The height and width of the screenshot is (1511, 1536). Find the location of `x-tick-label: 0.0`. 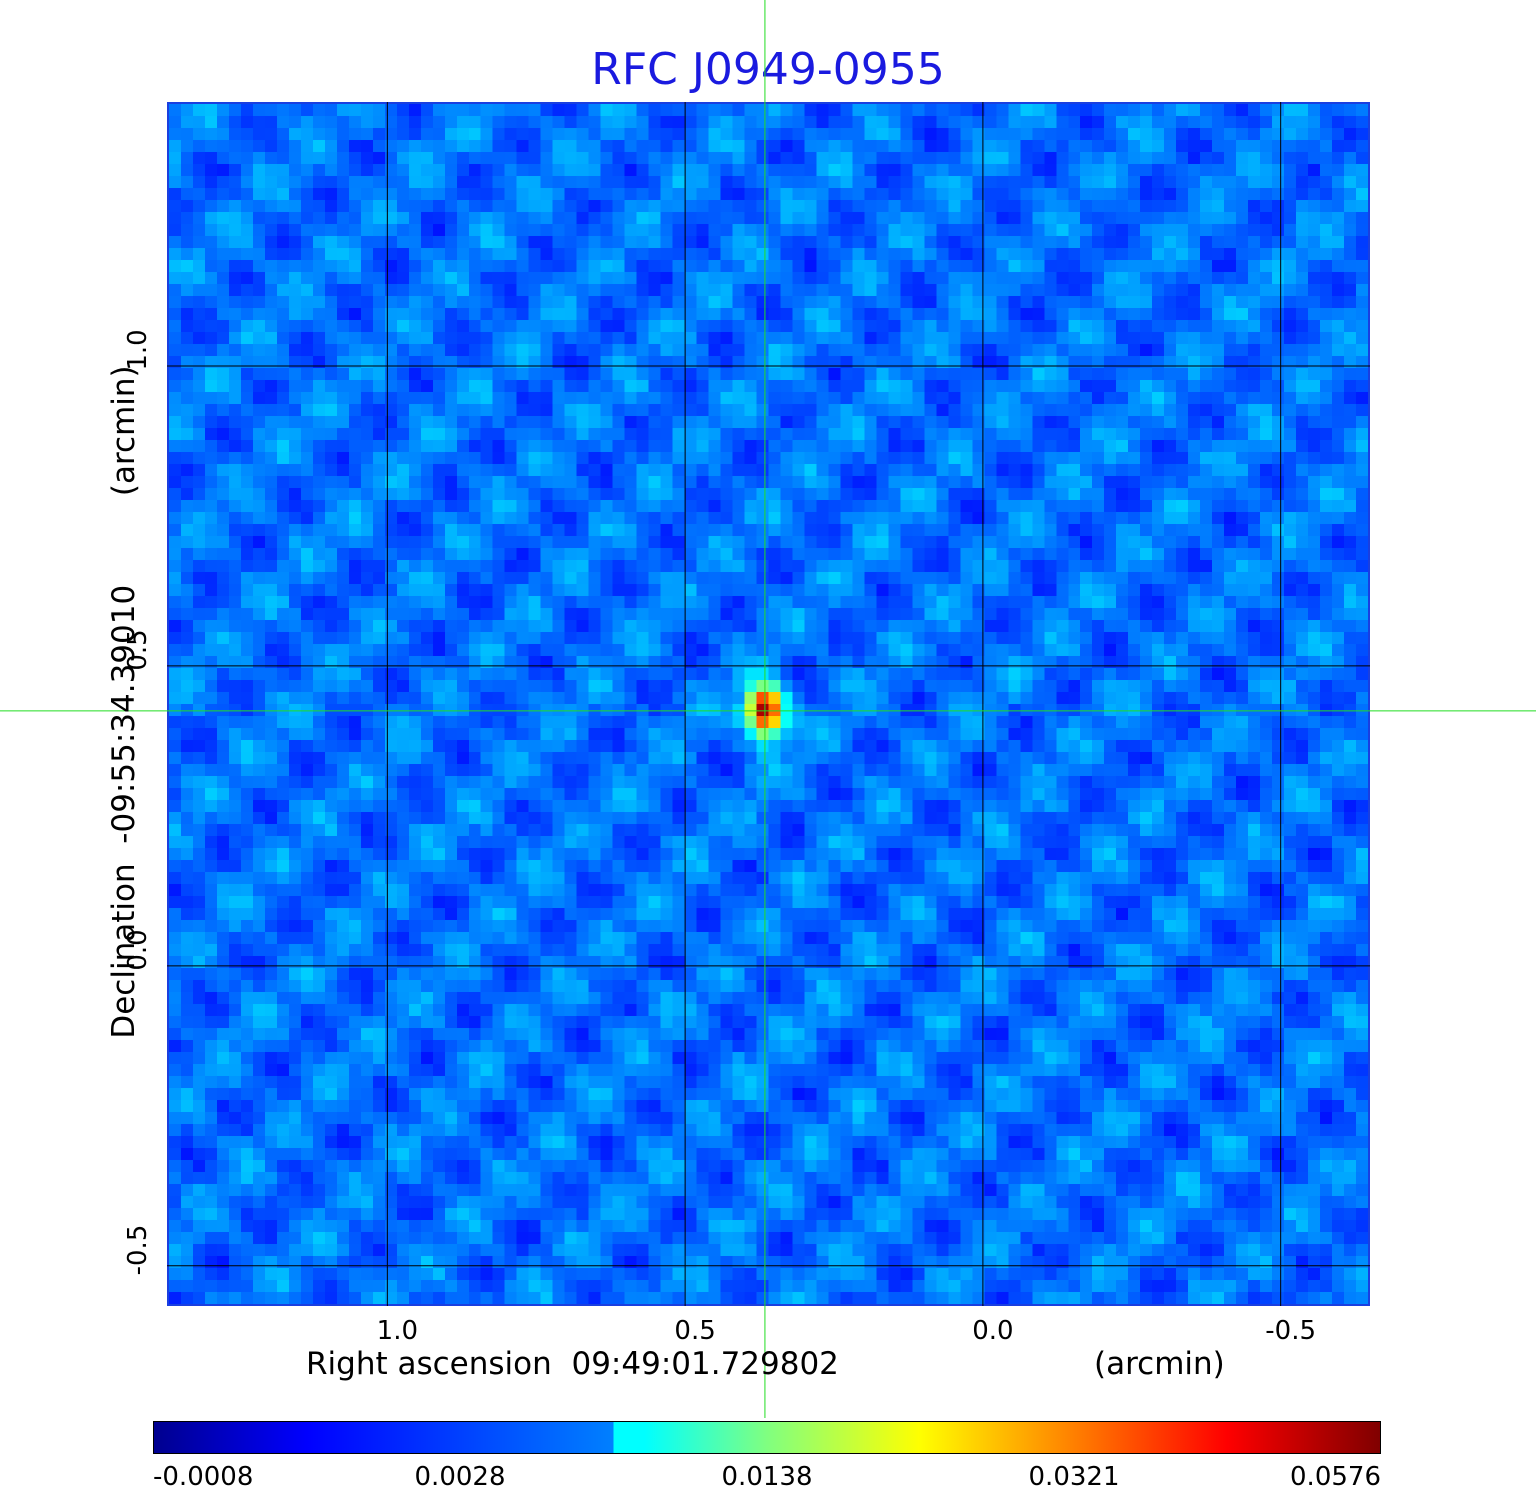

x-tick-label: 0.0 is located at coordinates (993, 1331).